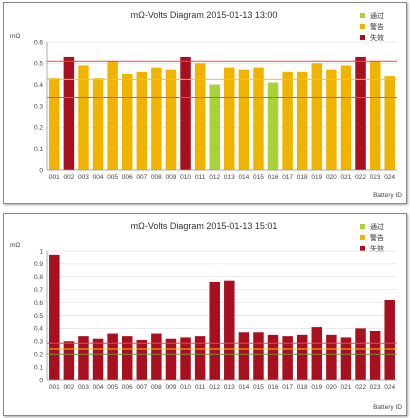 The height and width of the screenshot is (418, 410). I want to click on x-tick-label: 021, so click(346, 387).